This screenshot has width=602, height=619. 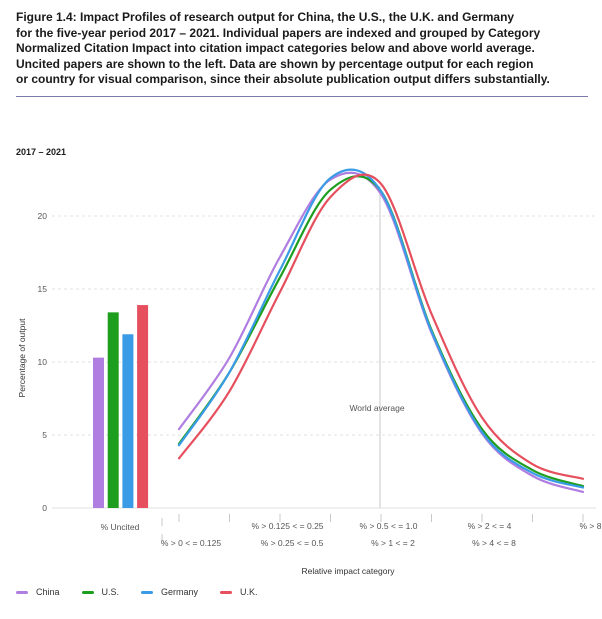 What do you see at coordinates (100, 592) in the screenshot?
I see `legend-item-us: U.S.` at bounding box center [100, 592].